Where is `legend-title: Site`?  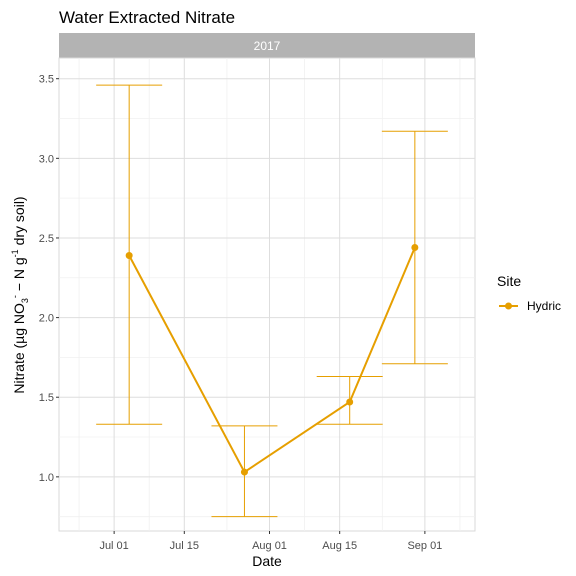
legend-title: Site is located at coordinates (509, 281).